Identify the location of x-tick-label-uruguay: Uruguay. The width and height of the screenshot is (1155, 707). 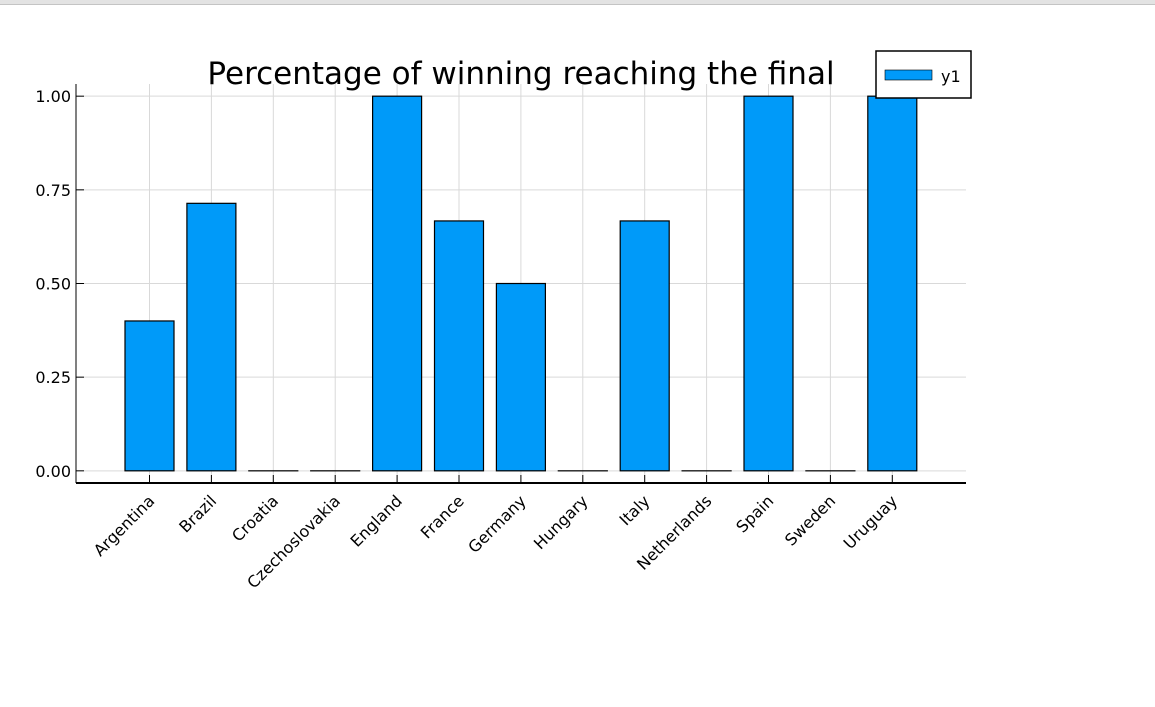
(871, 522).